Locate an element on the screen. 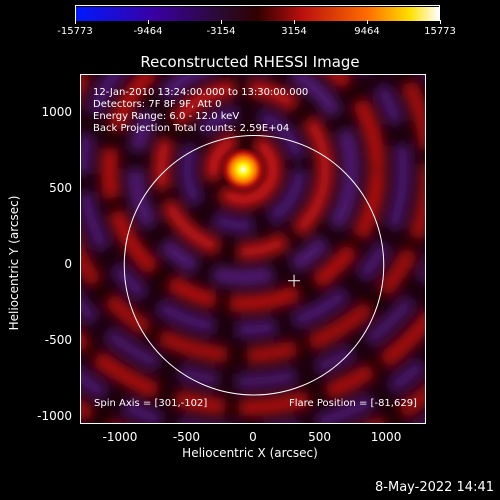  info-time: 12-Jan-2010 13:24:00.000 to 13:30:00.000 is located at coordinates (201, 92).